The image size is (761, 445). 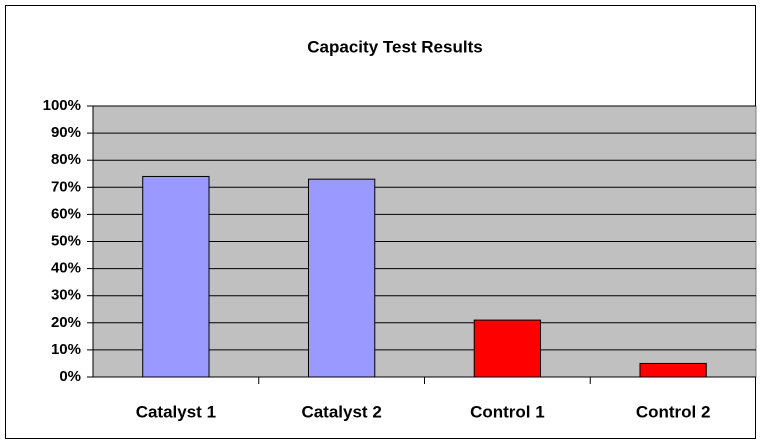 What do you see at coordinates (394, 46) in the screenshot?
I see `chart-title: Capacity Test Results` at bounding box center [394, 46].